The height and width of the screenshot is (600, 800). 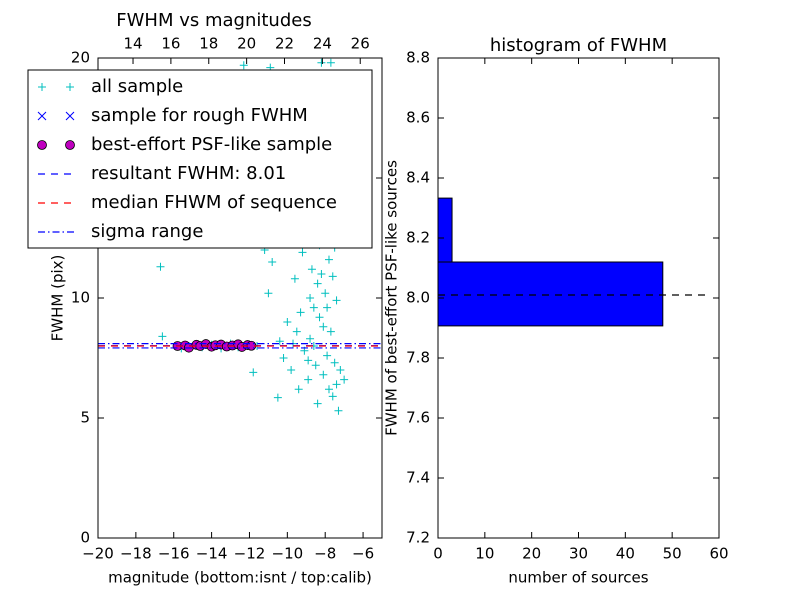 What do you see at coordinates (418, 358) in the screenshot?
I see `y-tick-label: 7.8` at bounding box center [418, 358].